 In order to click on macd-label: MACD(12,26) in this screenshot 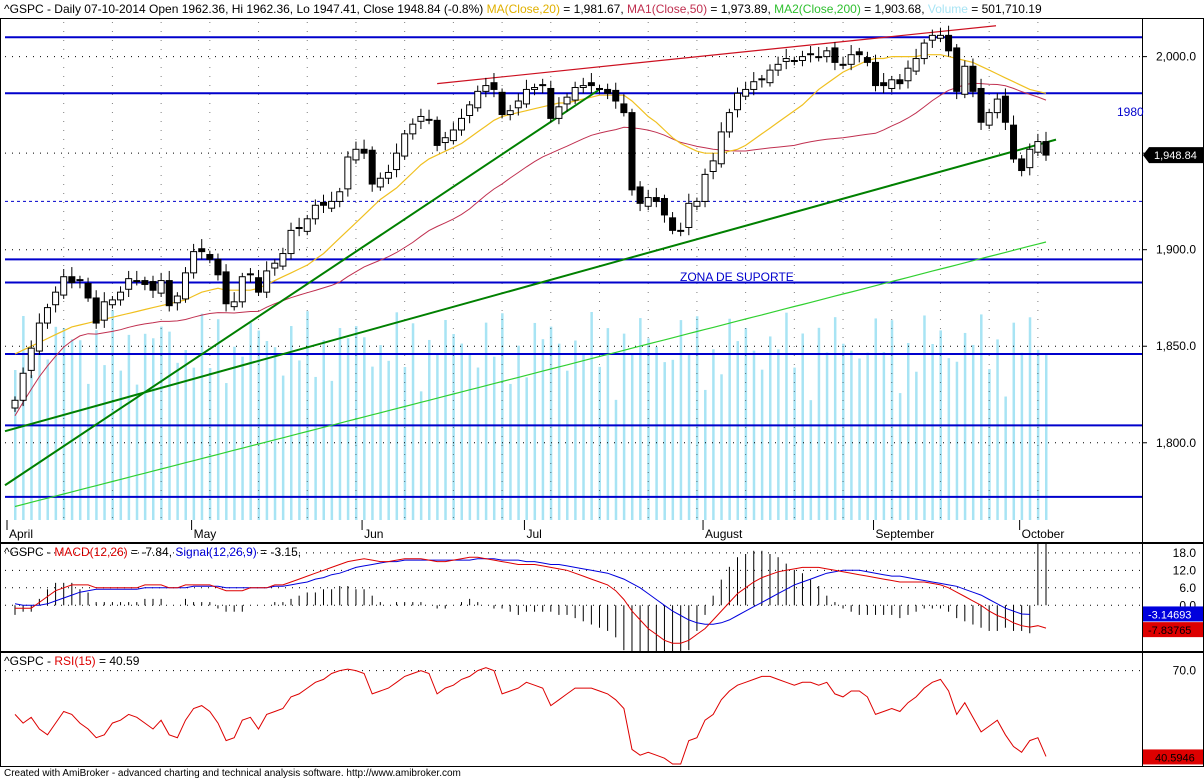, I will do `click(91, 552)`.